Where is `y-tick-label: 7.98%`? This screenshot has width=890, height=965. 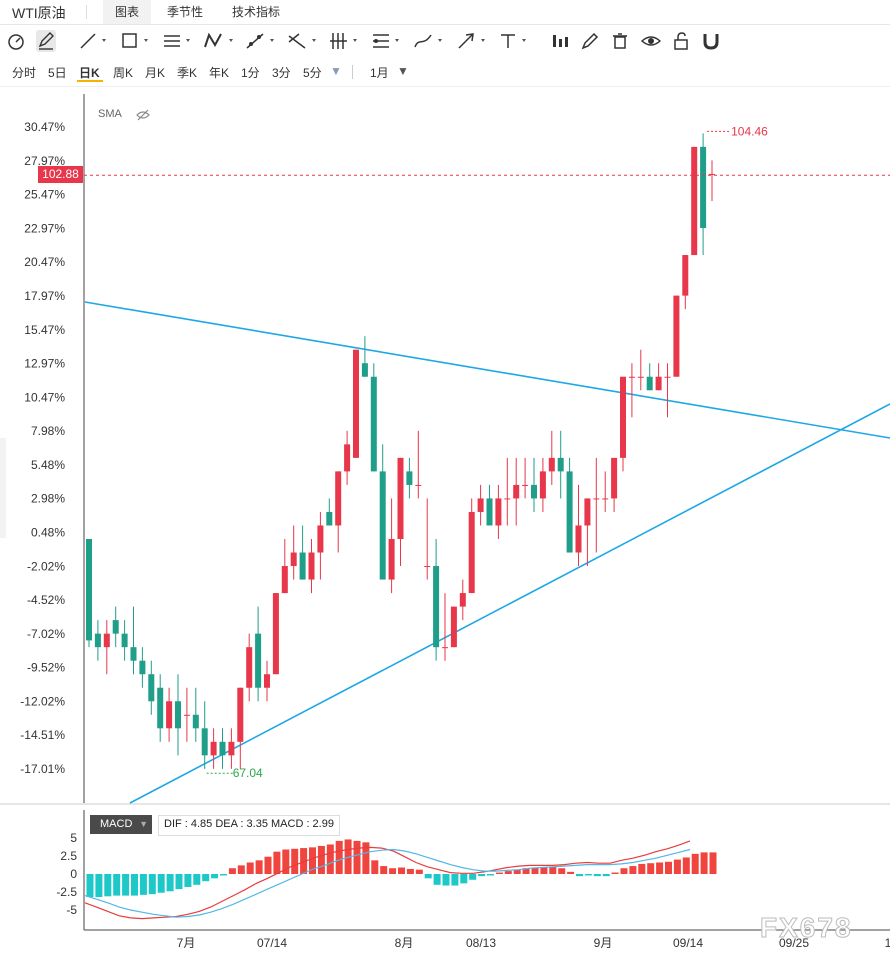
y-tick-label: 7.98% is located at coordinates (48, 431).